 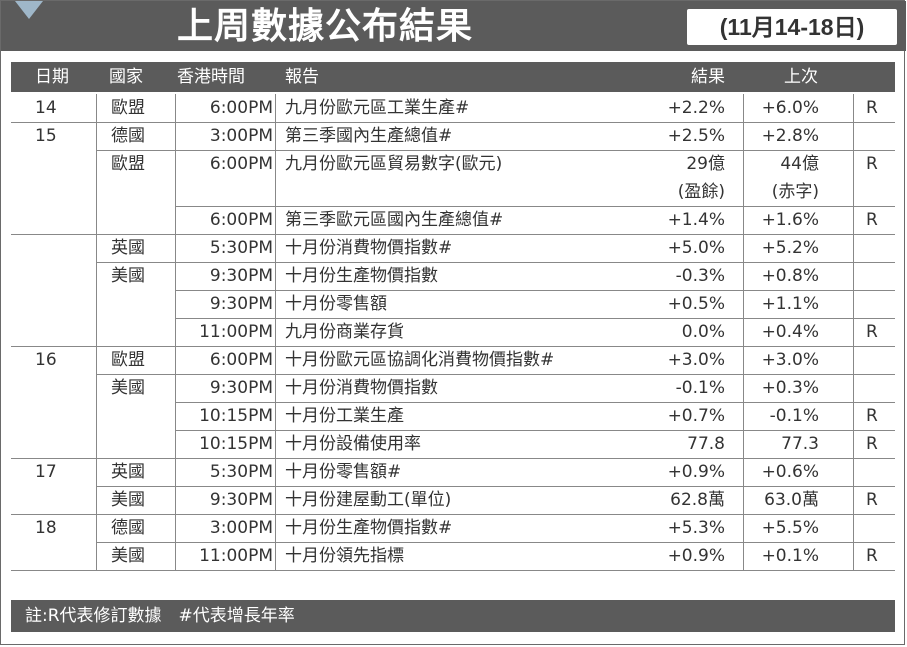 What do you see at coordinates (236, 416) in the screenshot?
I see `row-time: 10:15PM` at bounding box center [236, 416].